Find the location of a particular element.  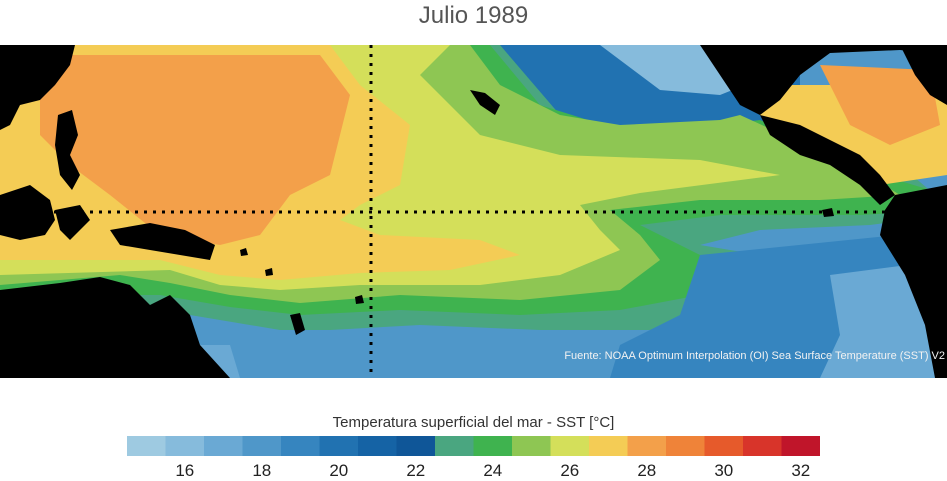

colorbar-tick-label: 32 is located at coordinates (801, 470).